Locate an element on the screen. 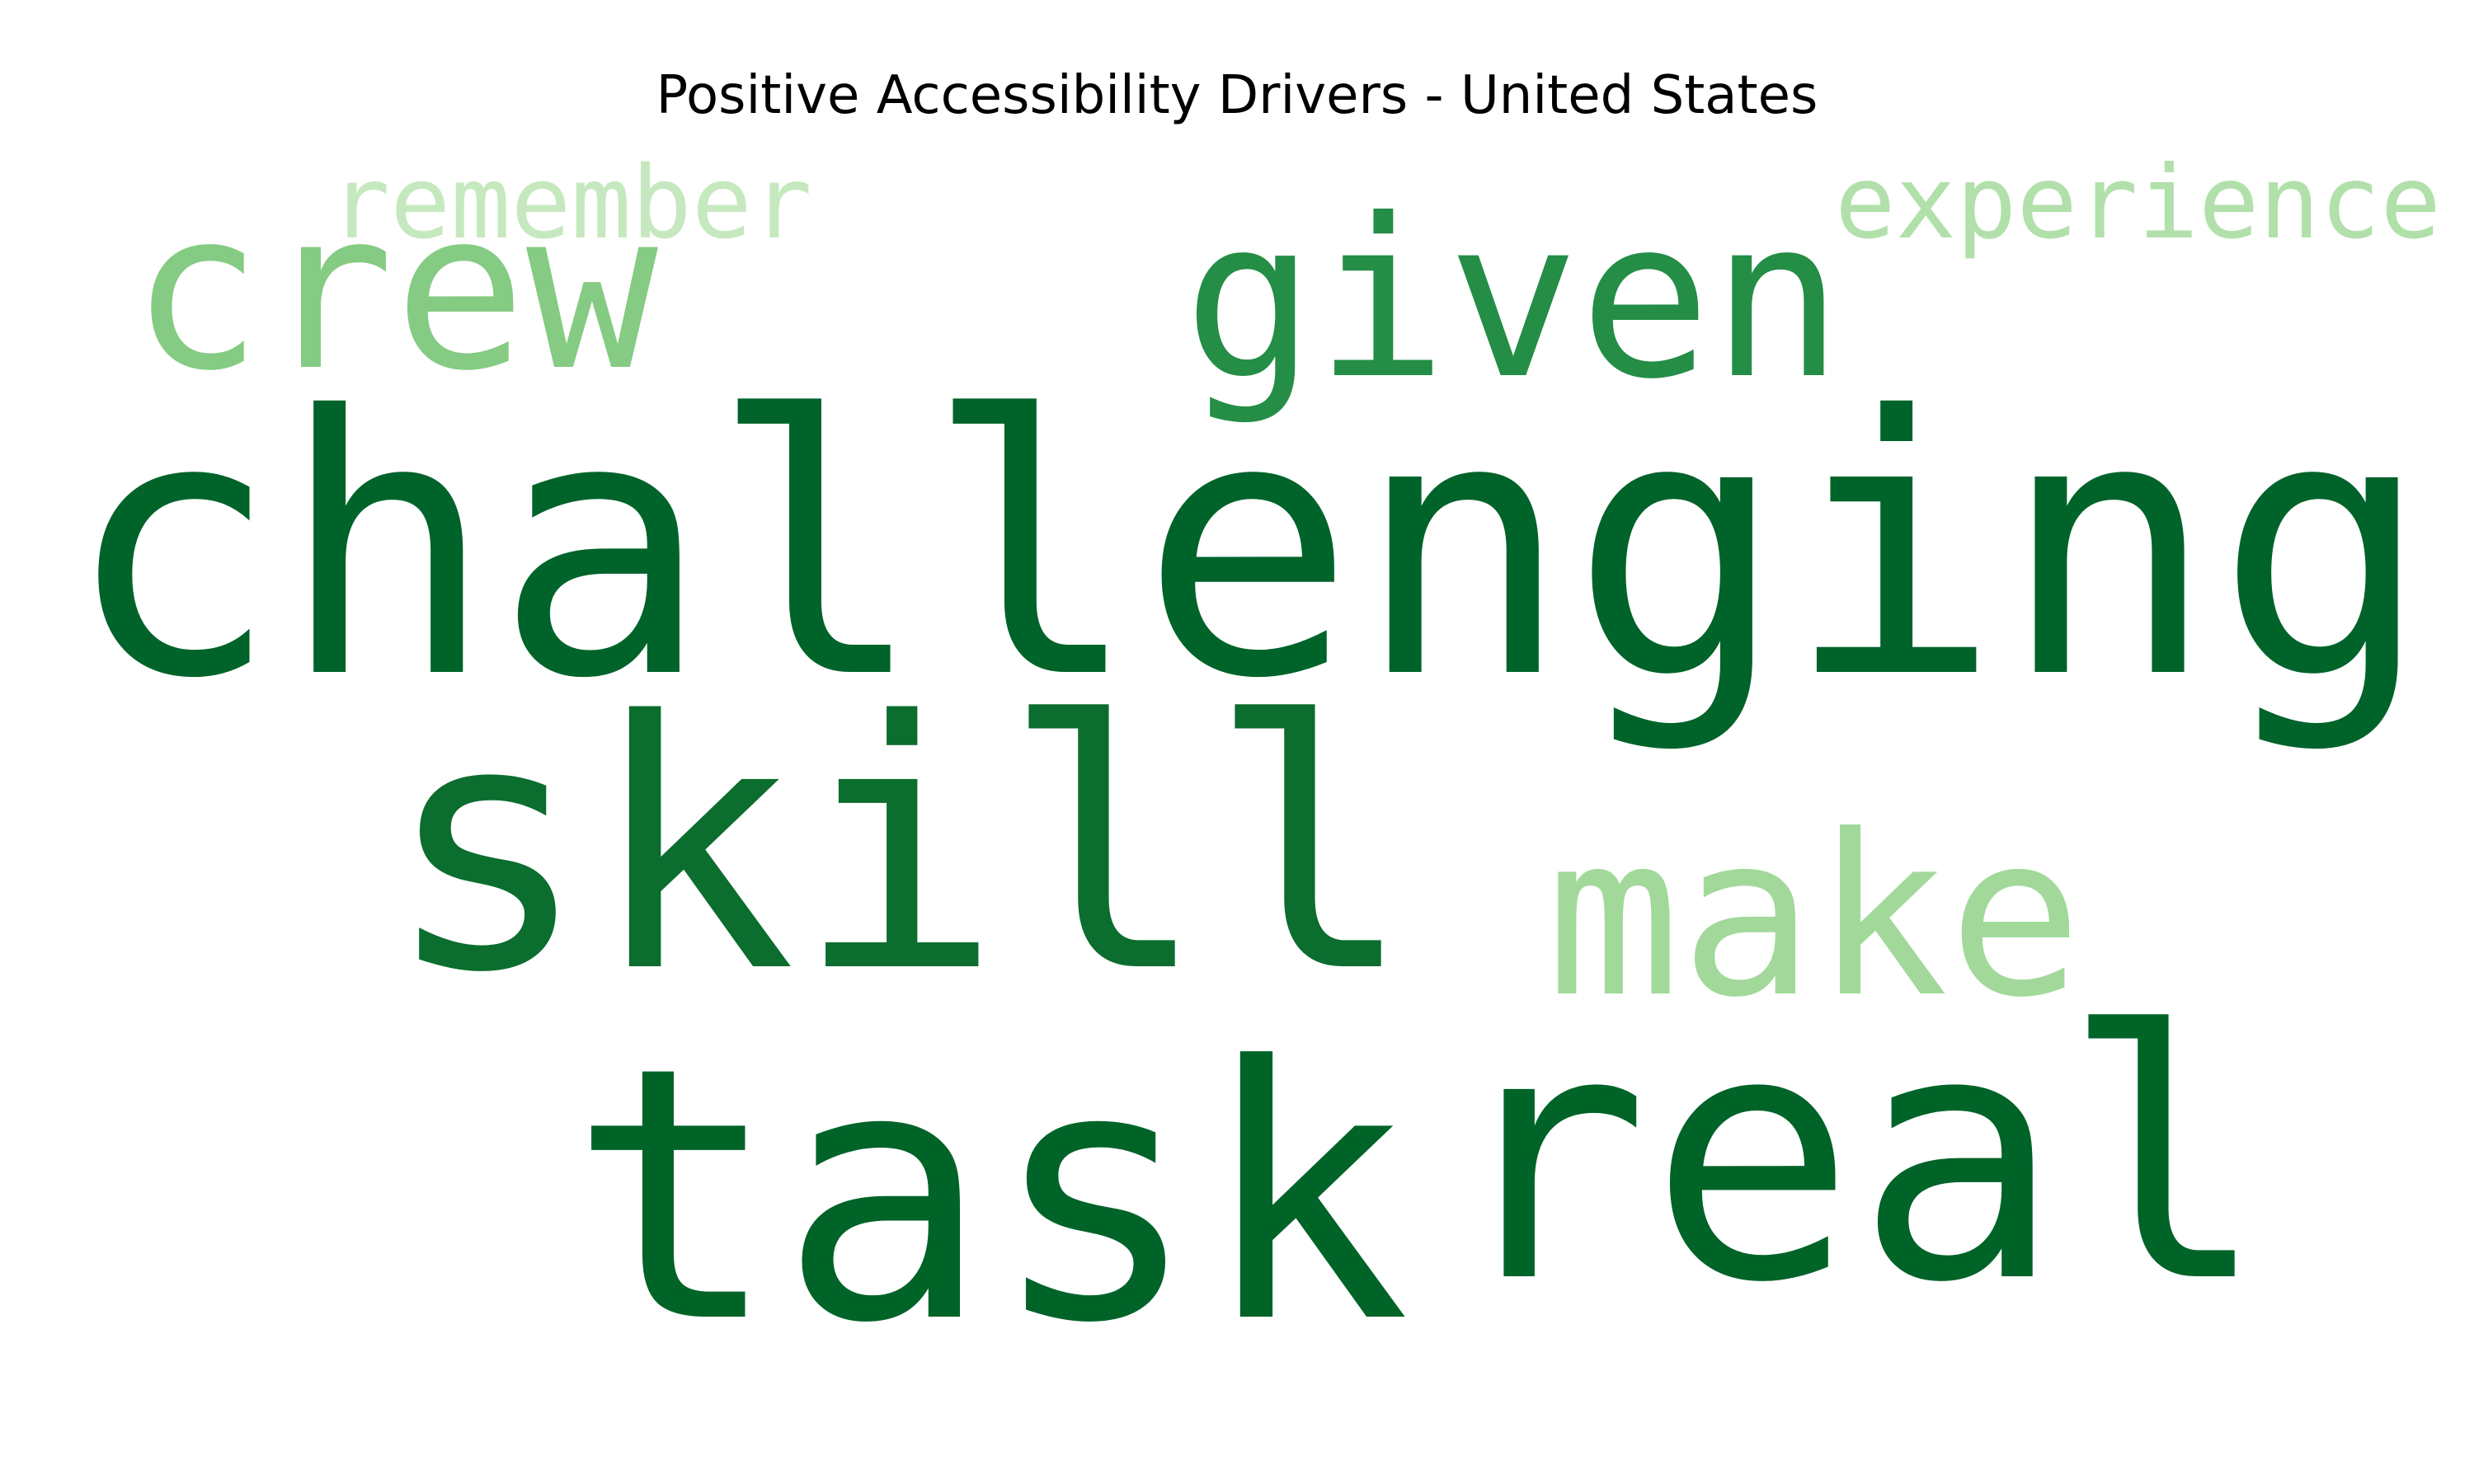  word-given: given is located at coordinates (1513, 299).